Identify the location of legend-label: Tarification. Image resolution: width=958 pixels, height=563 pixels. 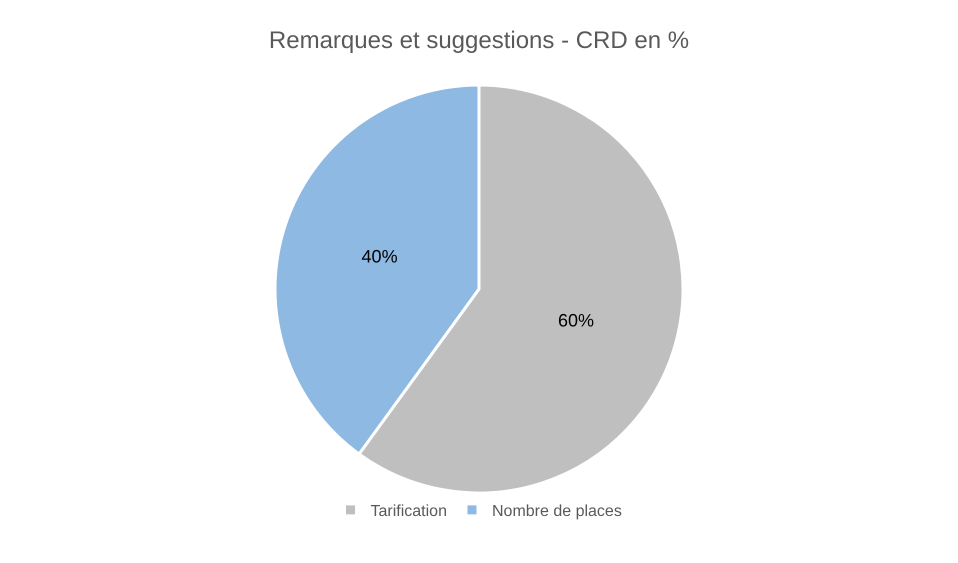
(408, 511).